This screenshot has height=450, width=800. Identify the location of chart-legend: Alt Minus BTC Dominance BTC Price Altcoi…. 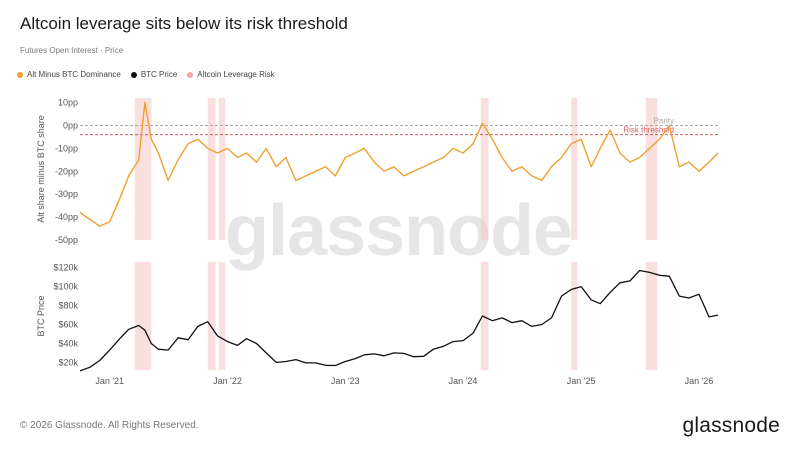
(146, 74).